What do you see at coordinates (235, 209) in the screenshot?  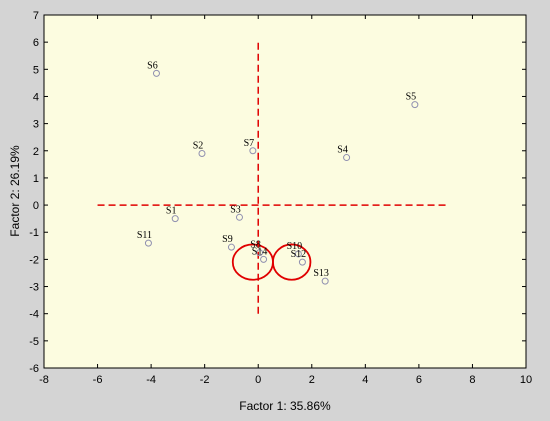 I see `data-point-label: S3` at bounding box center [235, 209].